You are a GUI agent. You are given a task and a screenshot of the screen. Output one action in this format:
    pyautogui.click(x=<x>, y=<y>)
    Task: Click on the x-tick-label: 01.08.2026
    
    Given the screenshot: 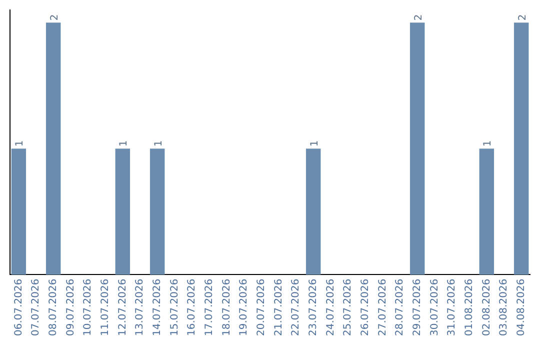 What is the action you would take?
    pyautogui.click(x=469, y=307)
    